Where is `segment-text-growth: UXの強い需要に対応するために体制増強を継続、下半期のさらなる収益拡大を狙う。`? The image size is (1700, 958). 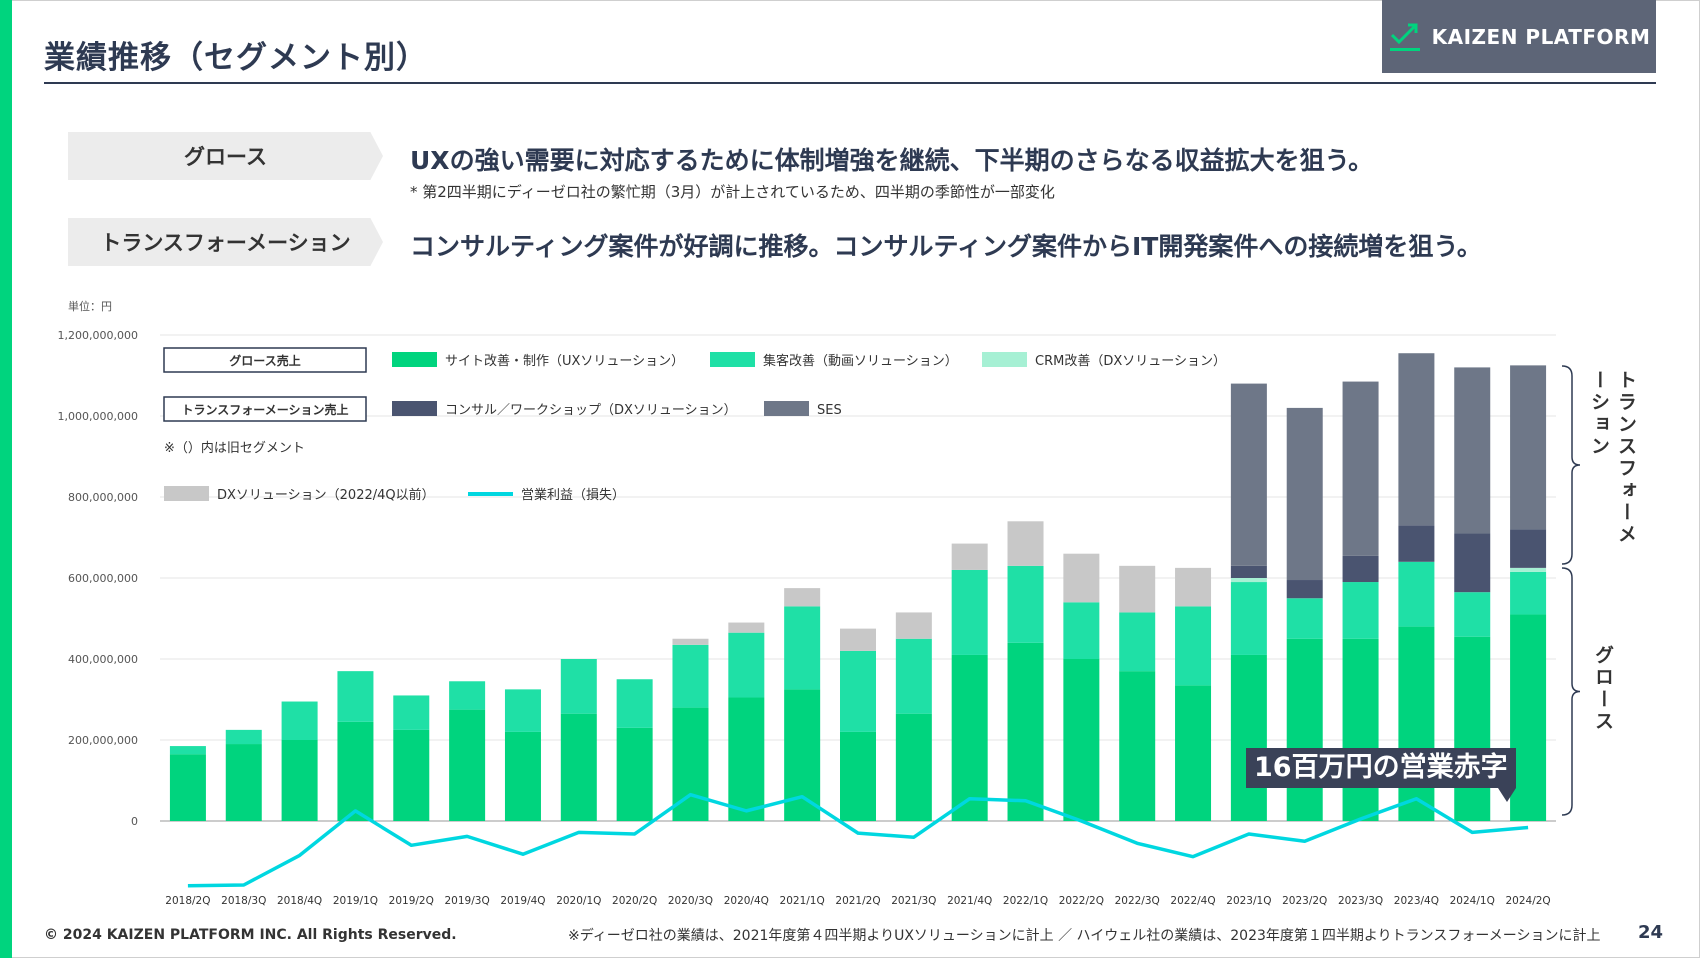 segment-text-growth: UXの強い需要に対応するために体制増強を継続、下半期のさらなる収益拡大を狙う。 is located at coordinates (892, 160).